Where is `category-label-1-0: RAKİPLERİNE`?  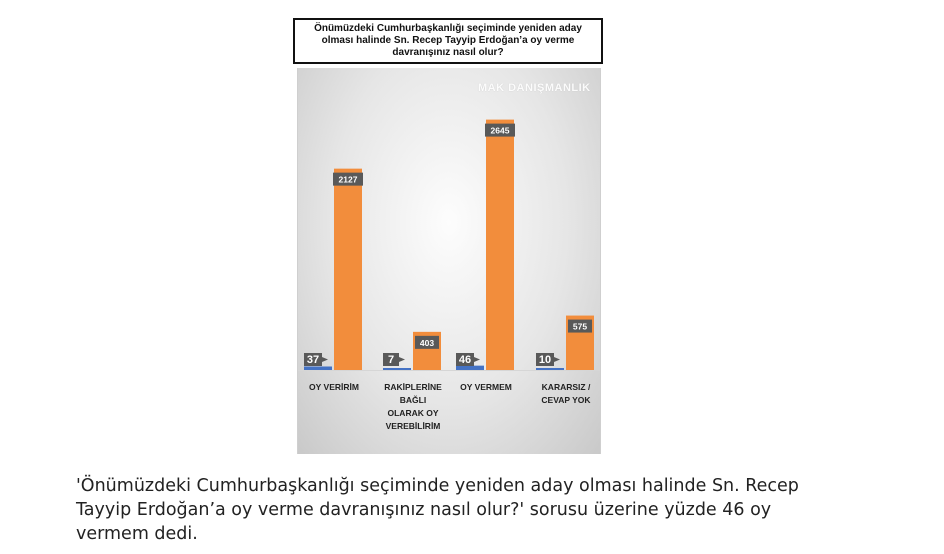 category-label-1-0: RAKİPLERİNE is located at coordinates (413, 387).